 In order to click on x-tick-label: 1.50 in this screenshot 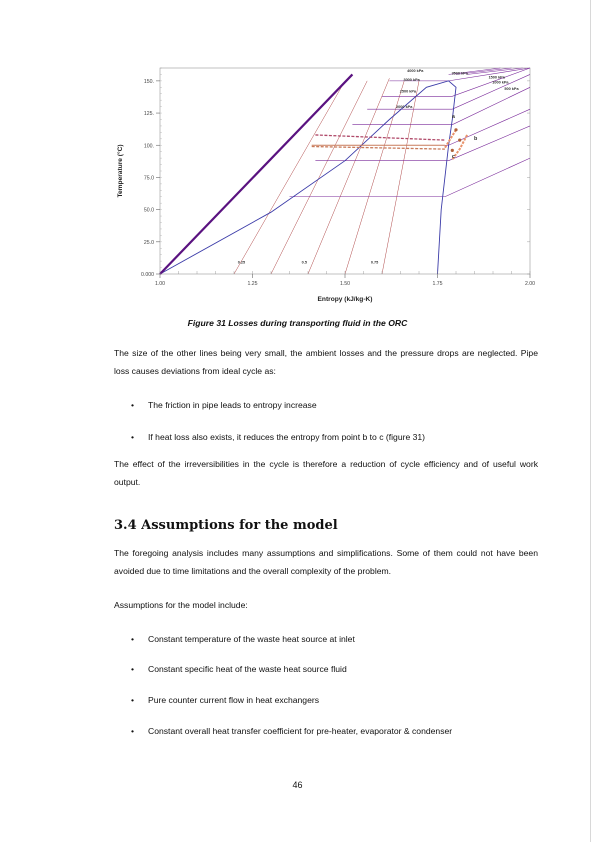, I will do `click(345, 284)`.